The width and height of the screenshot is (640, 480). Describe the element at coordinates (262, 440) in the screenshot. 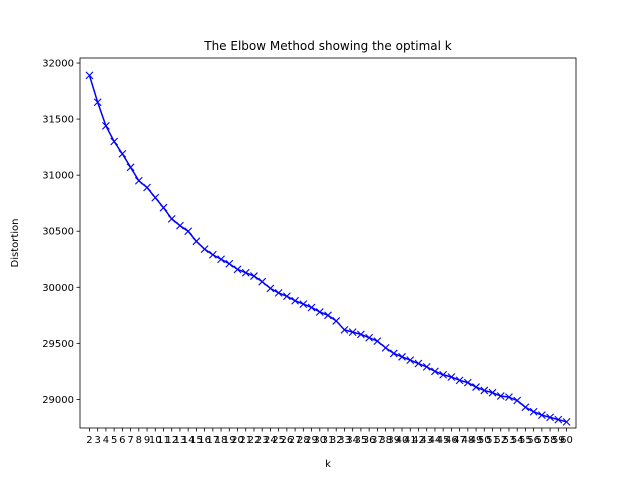

I see `x-tick-label: 23` at that location.